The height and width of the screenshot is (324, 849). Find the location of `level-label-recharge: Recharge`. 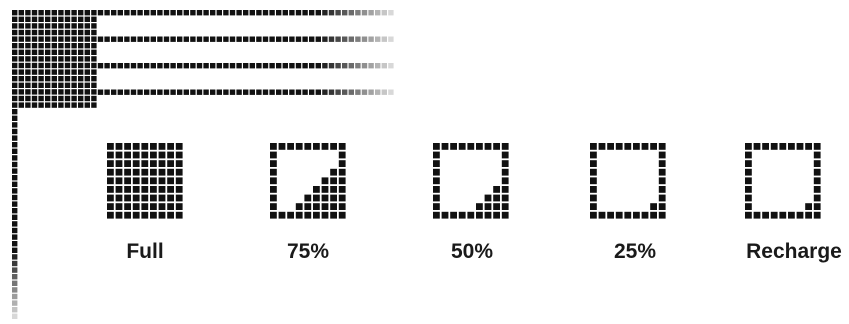

level-label-recharge: Recharge is located at coordinates (794, 251).